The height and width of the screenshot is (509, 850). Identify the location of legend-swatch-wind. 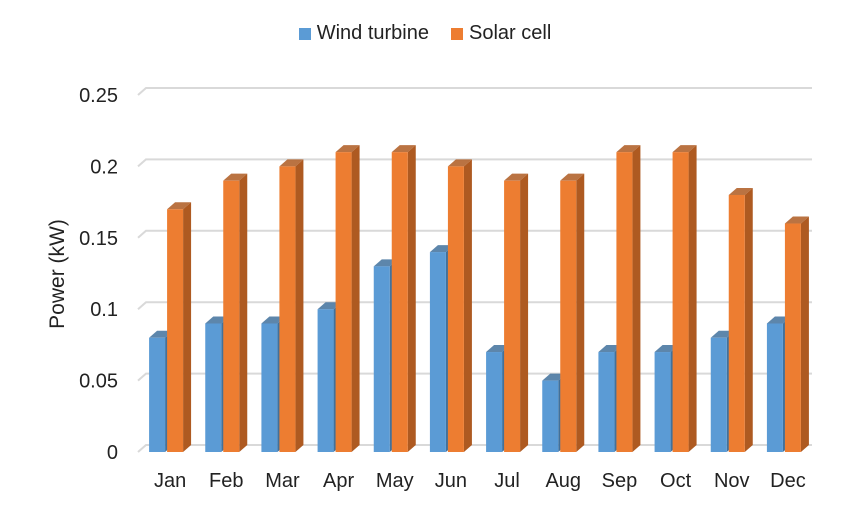
(304, 33).